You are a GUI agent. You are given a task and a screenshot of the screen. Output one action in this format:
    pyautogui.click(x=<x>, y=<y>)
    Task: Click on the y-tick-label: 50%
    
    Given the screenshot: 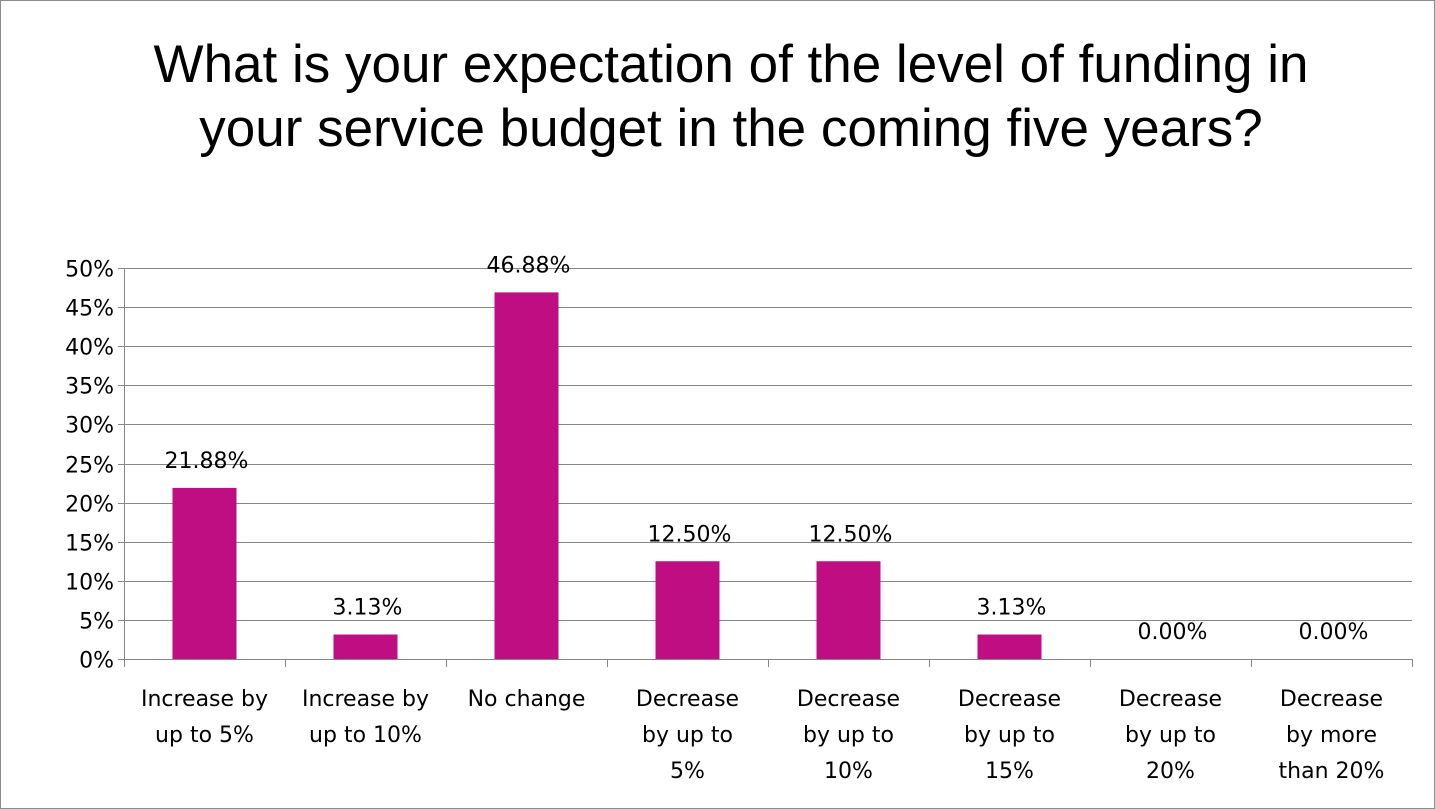 What is the action you would take?
    pyautogui.click(x=89, y=270)
    